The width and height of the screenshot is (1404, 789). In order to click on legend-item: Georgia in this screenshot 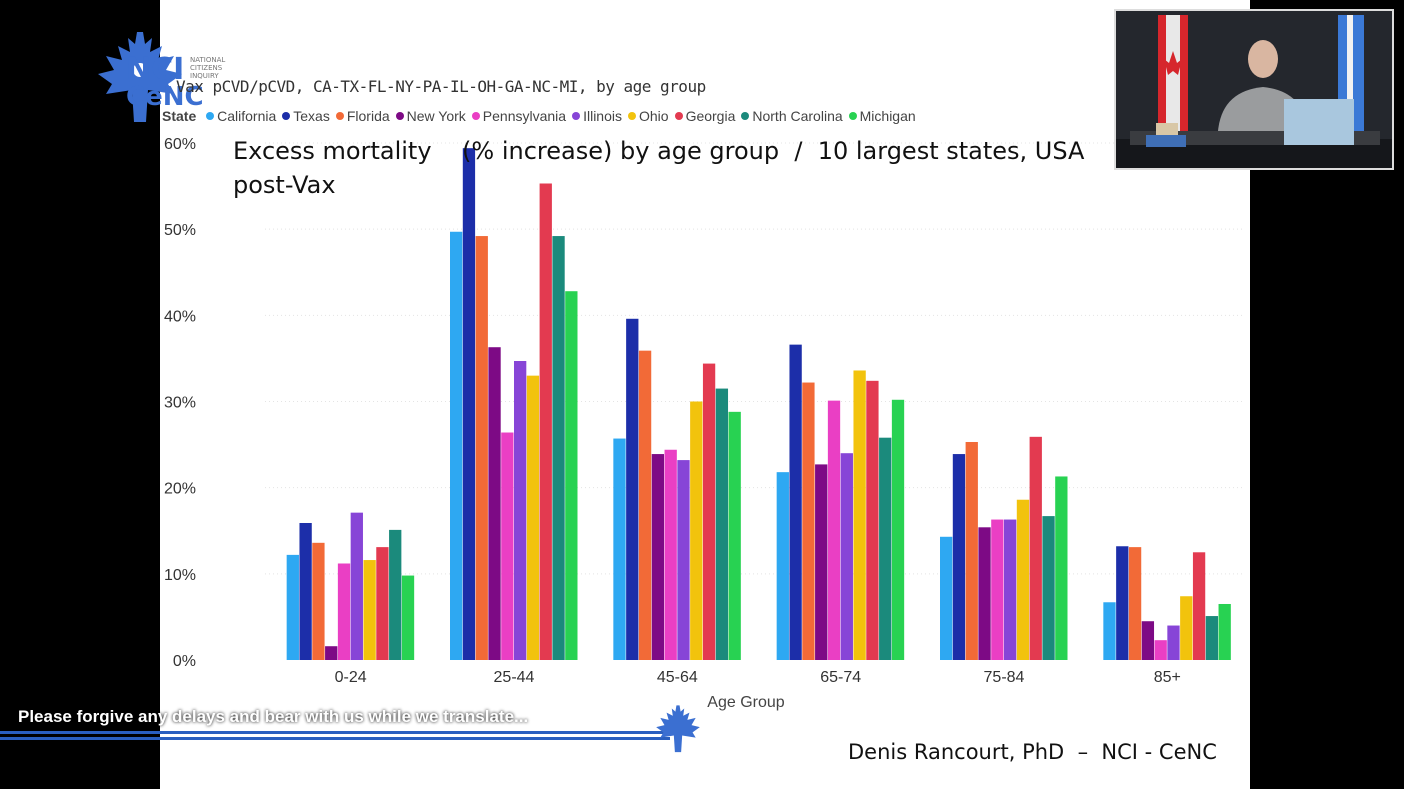, I will do `click(705, 116)`.